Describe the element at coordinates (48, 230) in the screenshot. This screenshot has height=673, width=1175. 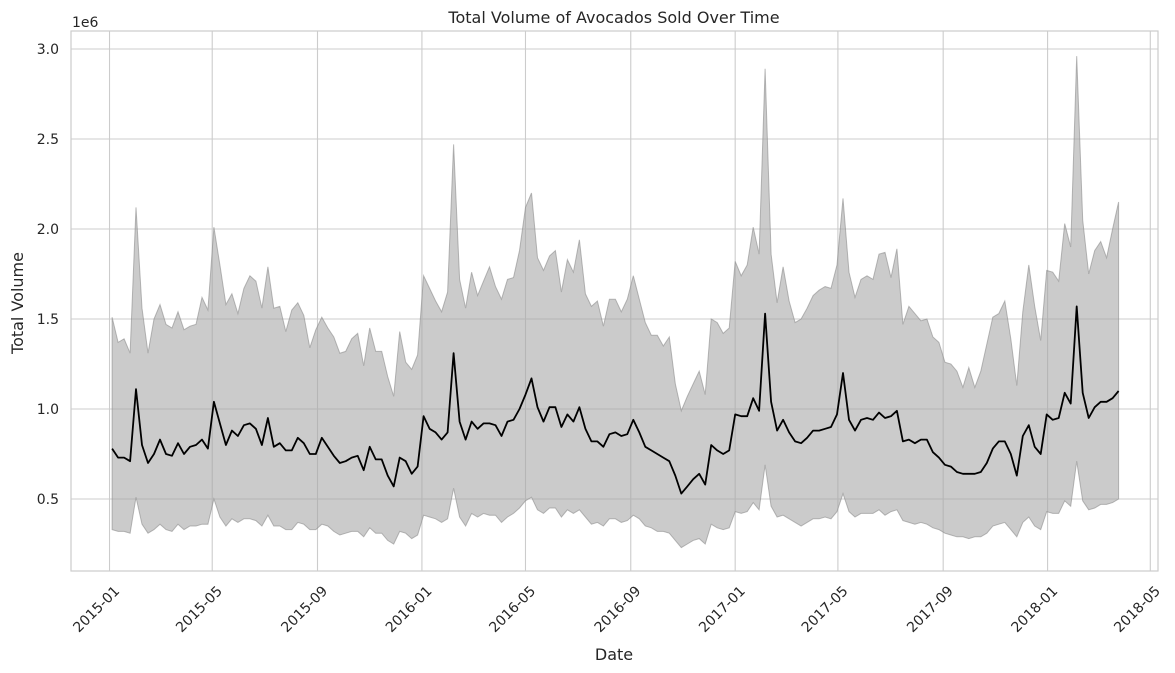
I see `y-tick-label-3: 2.0` at that location.